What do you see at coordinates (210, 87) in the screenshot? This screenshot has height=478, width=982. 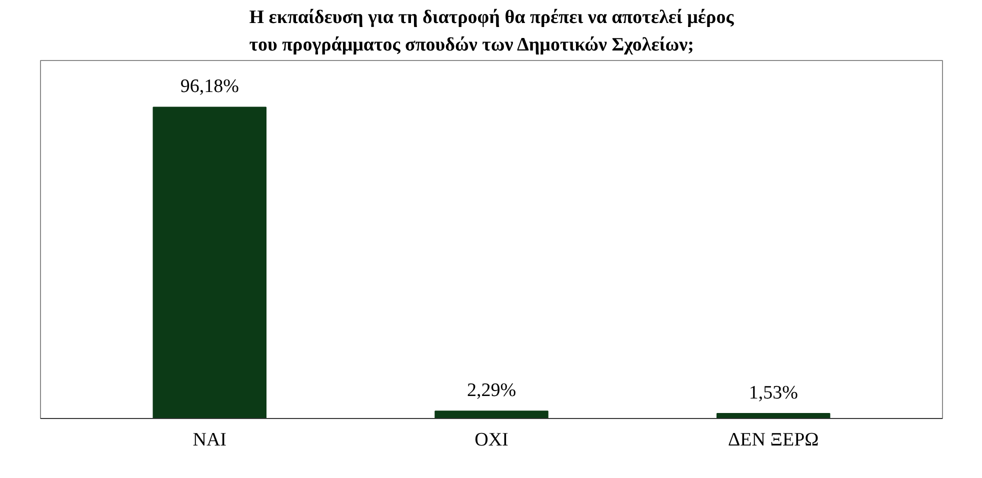 I see `data-label: 96,18%` at bounding box center [210, 87].